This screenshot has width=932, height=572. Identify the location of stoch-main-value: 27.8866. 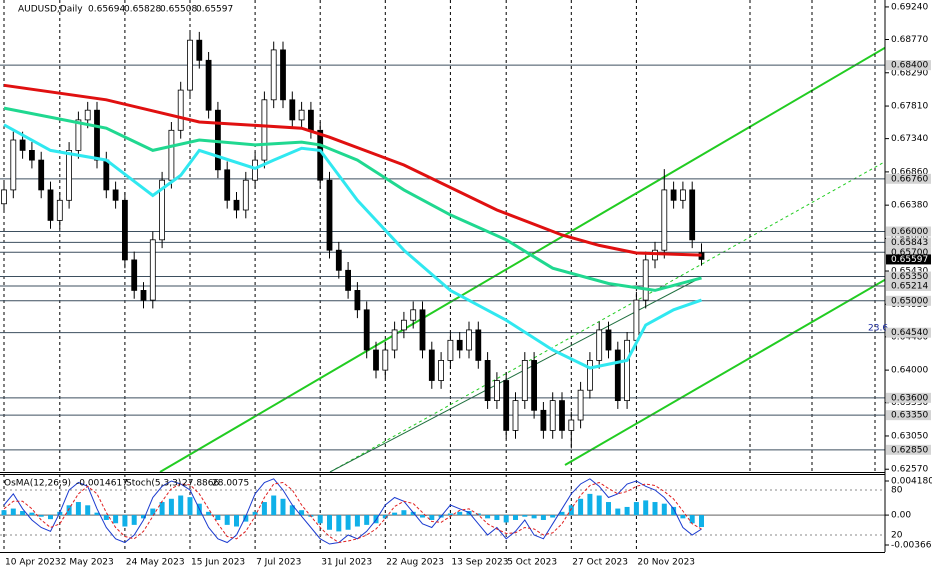
(200, 484).